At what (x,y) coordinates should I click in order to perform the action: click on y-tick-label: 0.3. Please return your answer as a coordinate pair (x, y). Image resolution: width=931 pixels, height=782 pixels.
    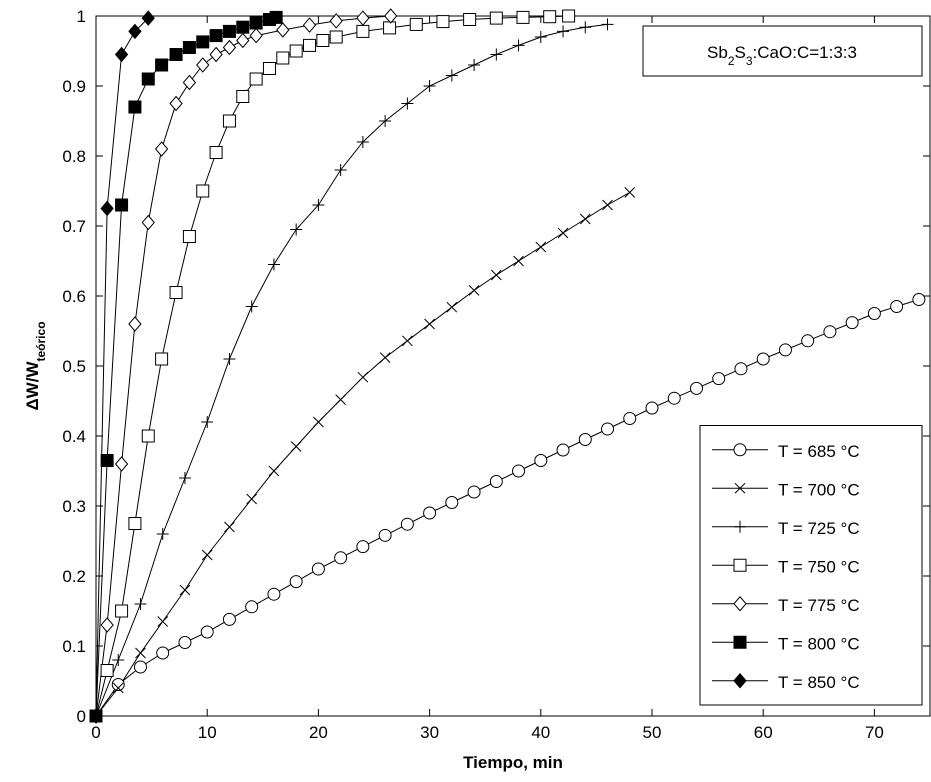
    Looking at the image, I should click on (74, 506).